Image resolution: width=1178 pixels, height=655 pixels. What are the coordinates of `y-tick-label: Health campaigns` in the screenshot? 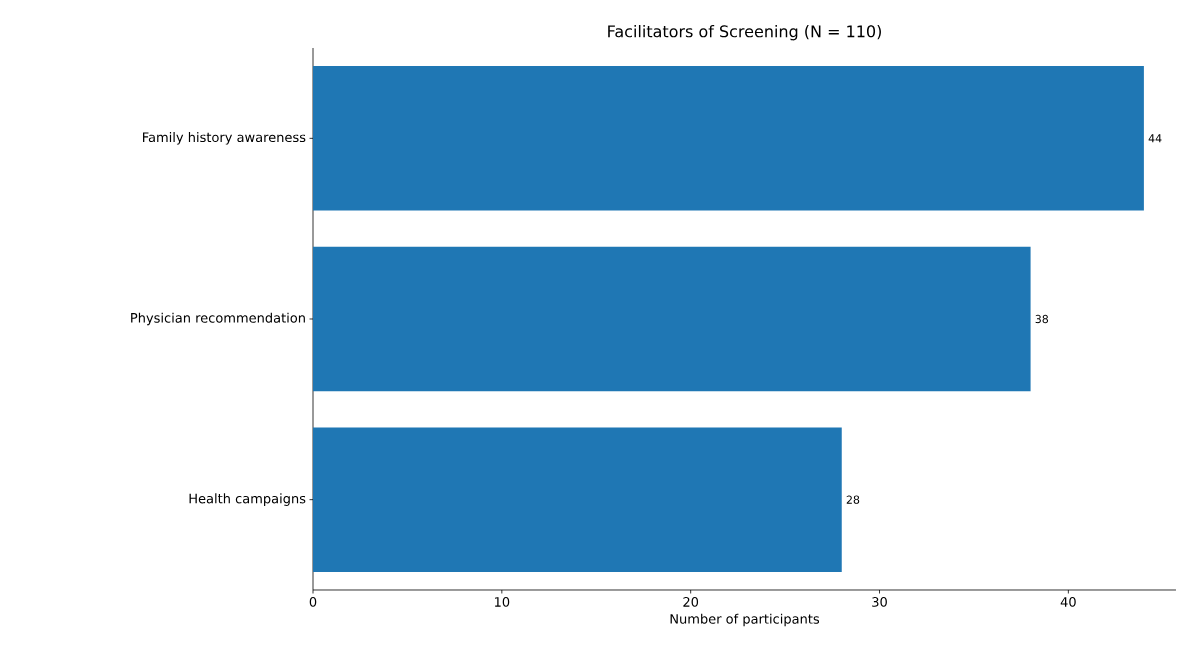 It's located at (247, 499).